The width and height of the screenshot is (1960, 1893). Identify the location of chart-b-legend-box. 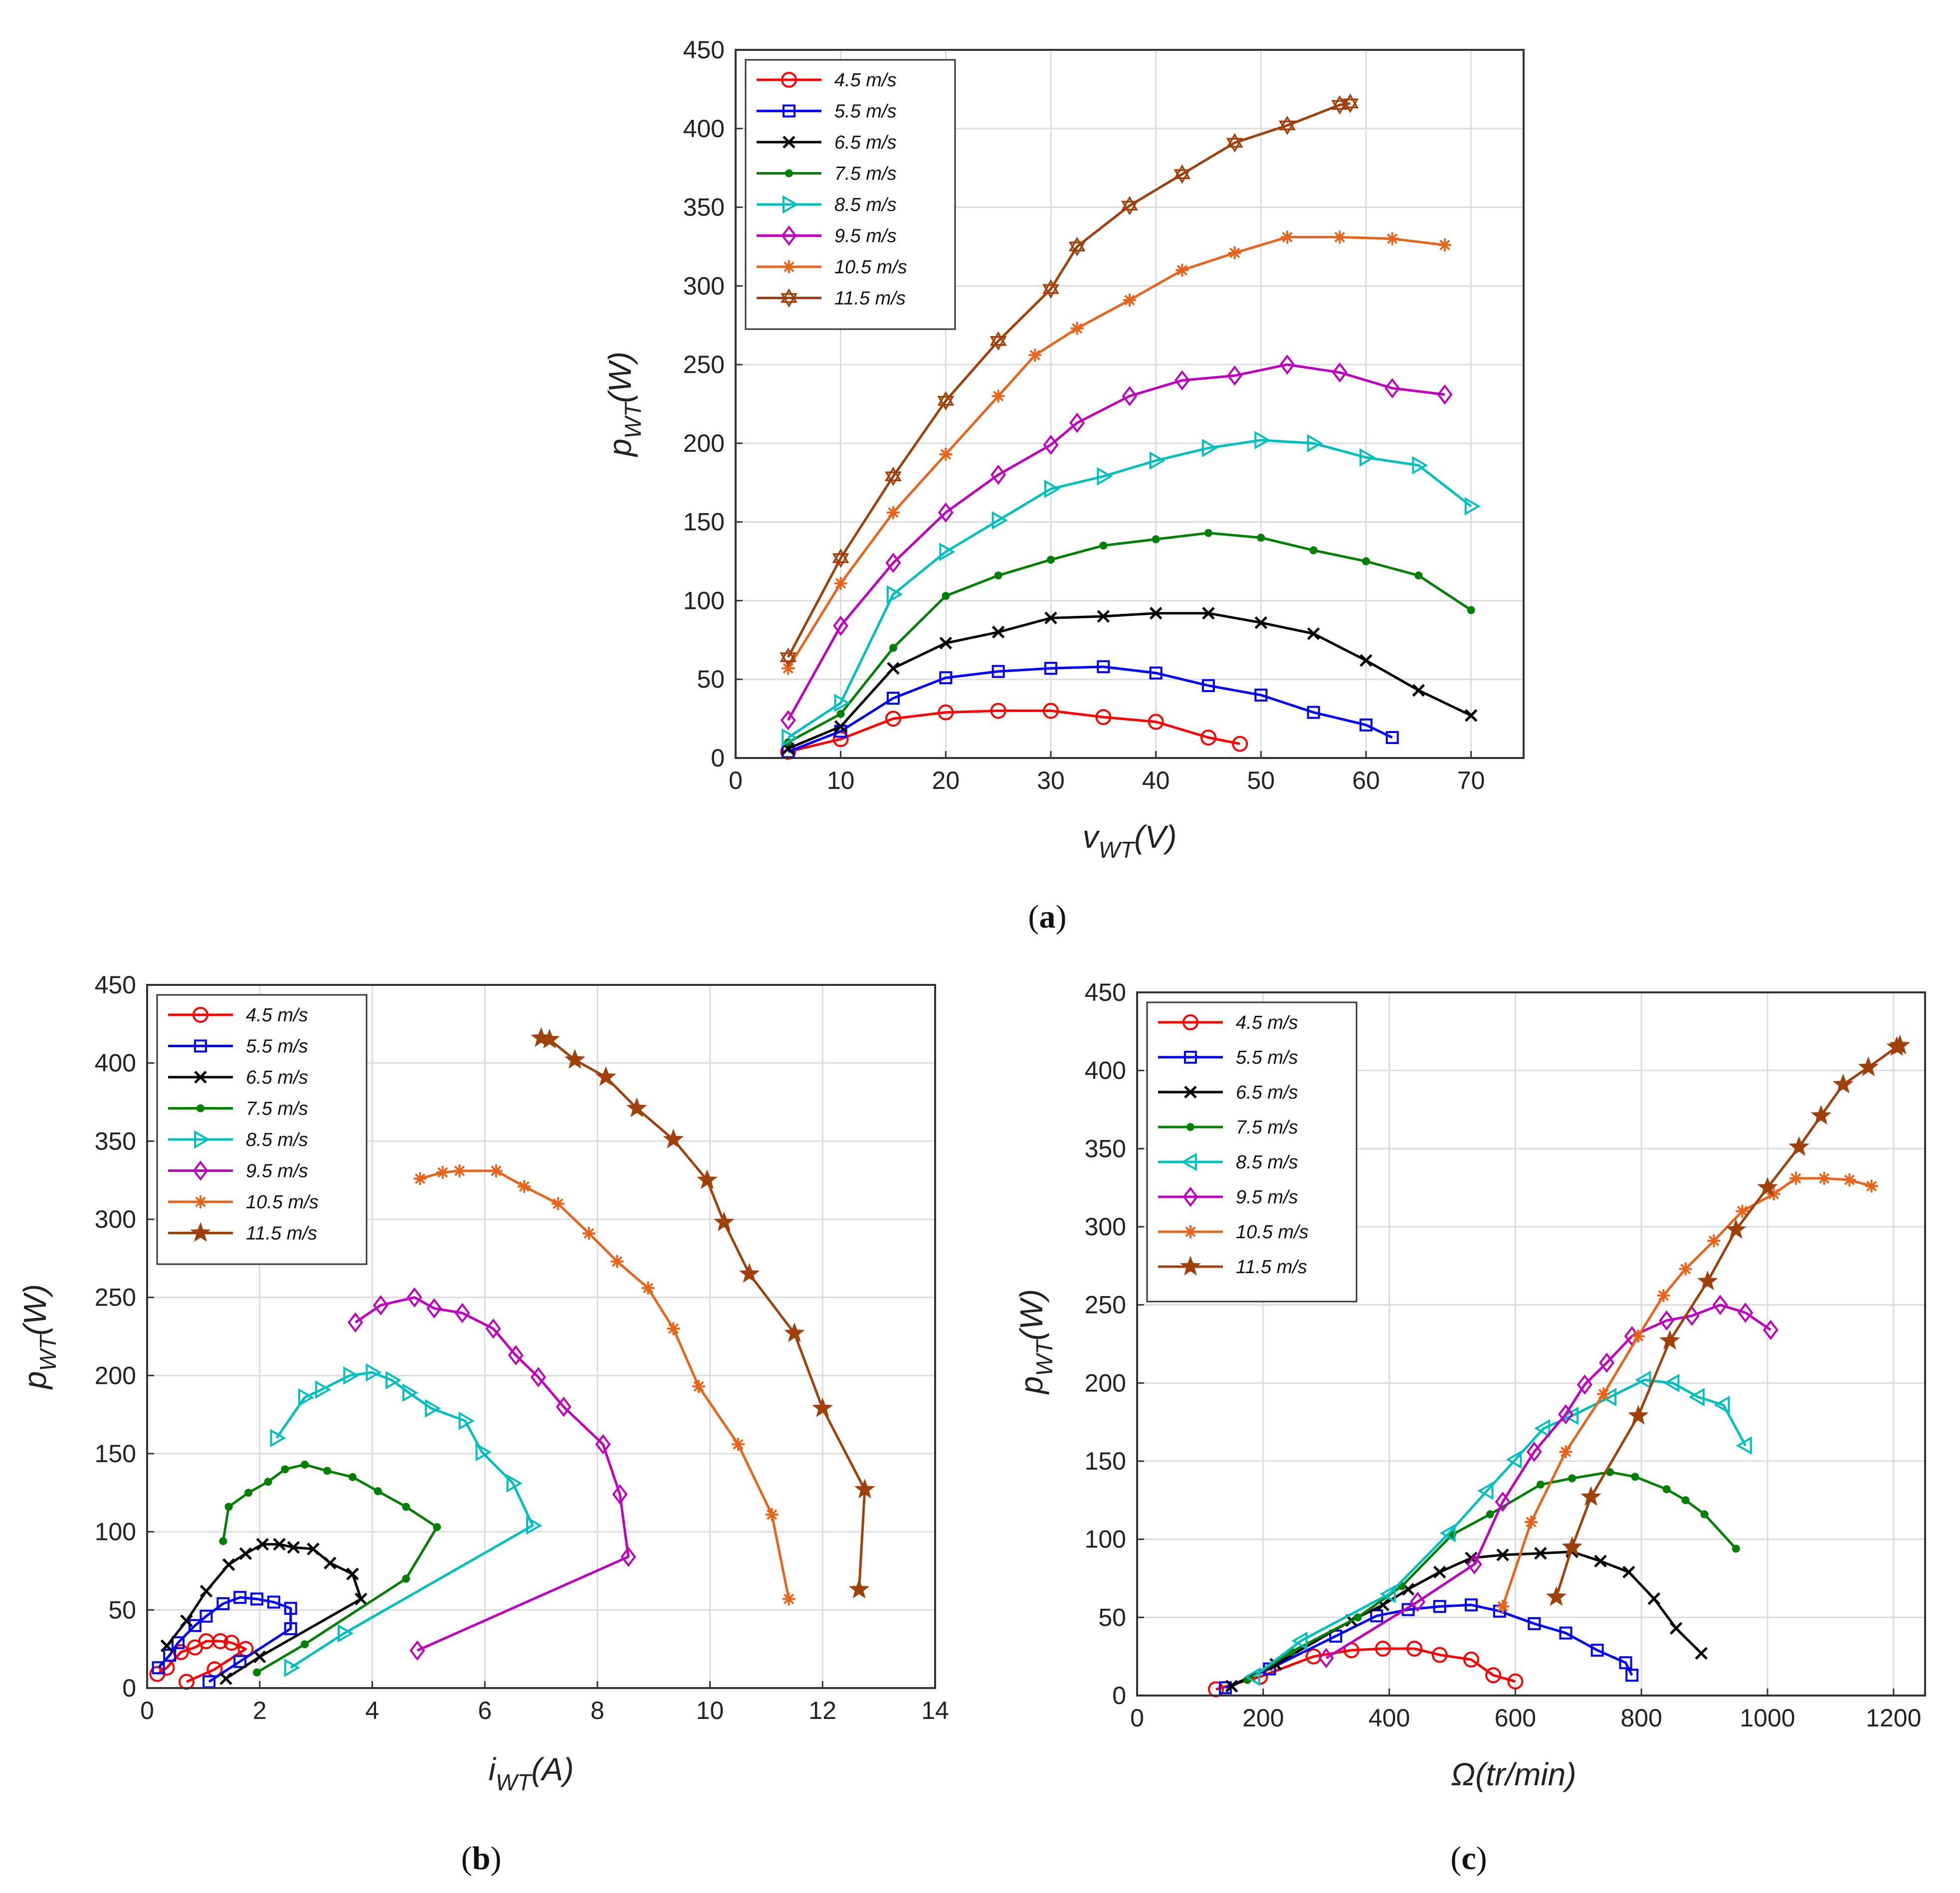
(262, 1130).